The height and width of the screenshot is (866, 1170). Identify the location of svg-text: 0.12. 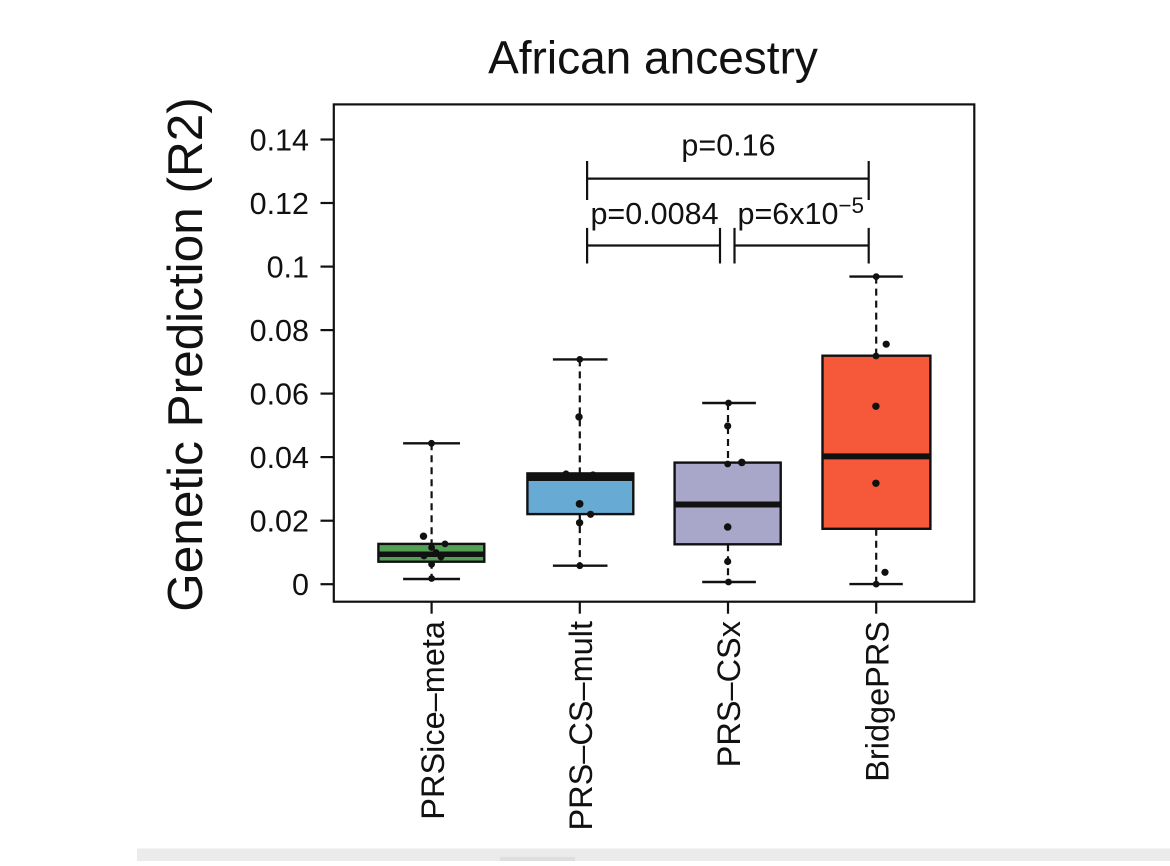
(279, 204).